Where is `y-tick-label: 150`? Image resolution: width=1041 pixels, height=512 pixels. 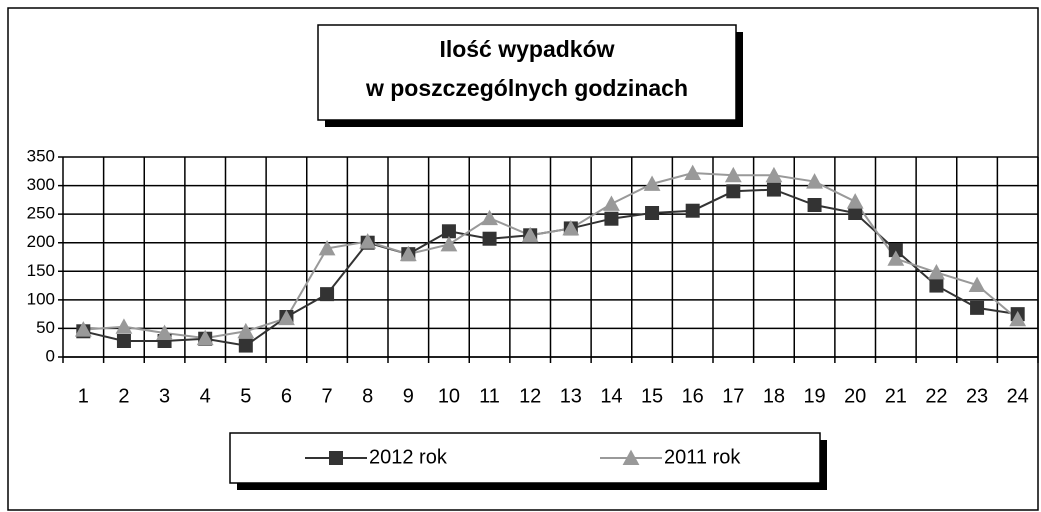
y-tick-label: 150 is located at coordinates (41, 270).